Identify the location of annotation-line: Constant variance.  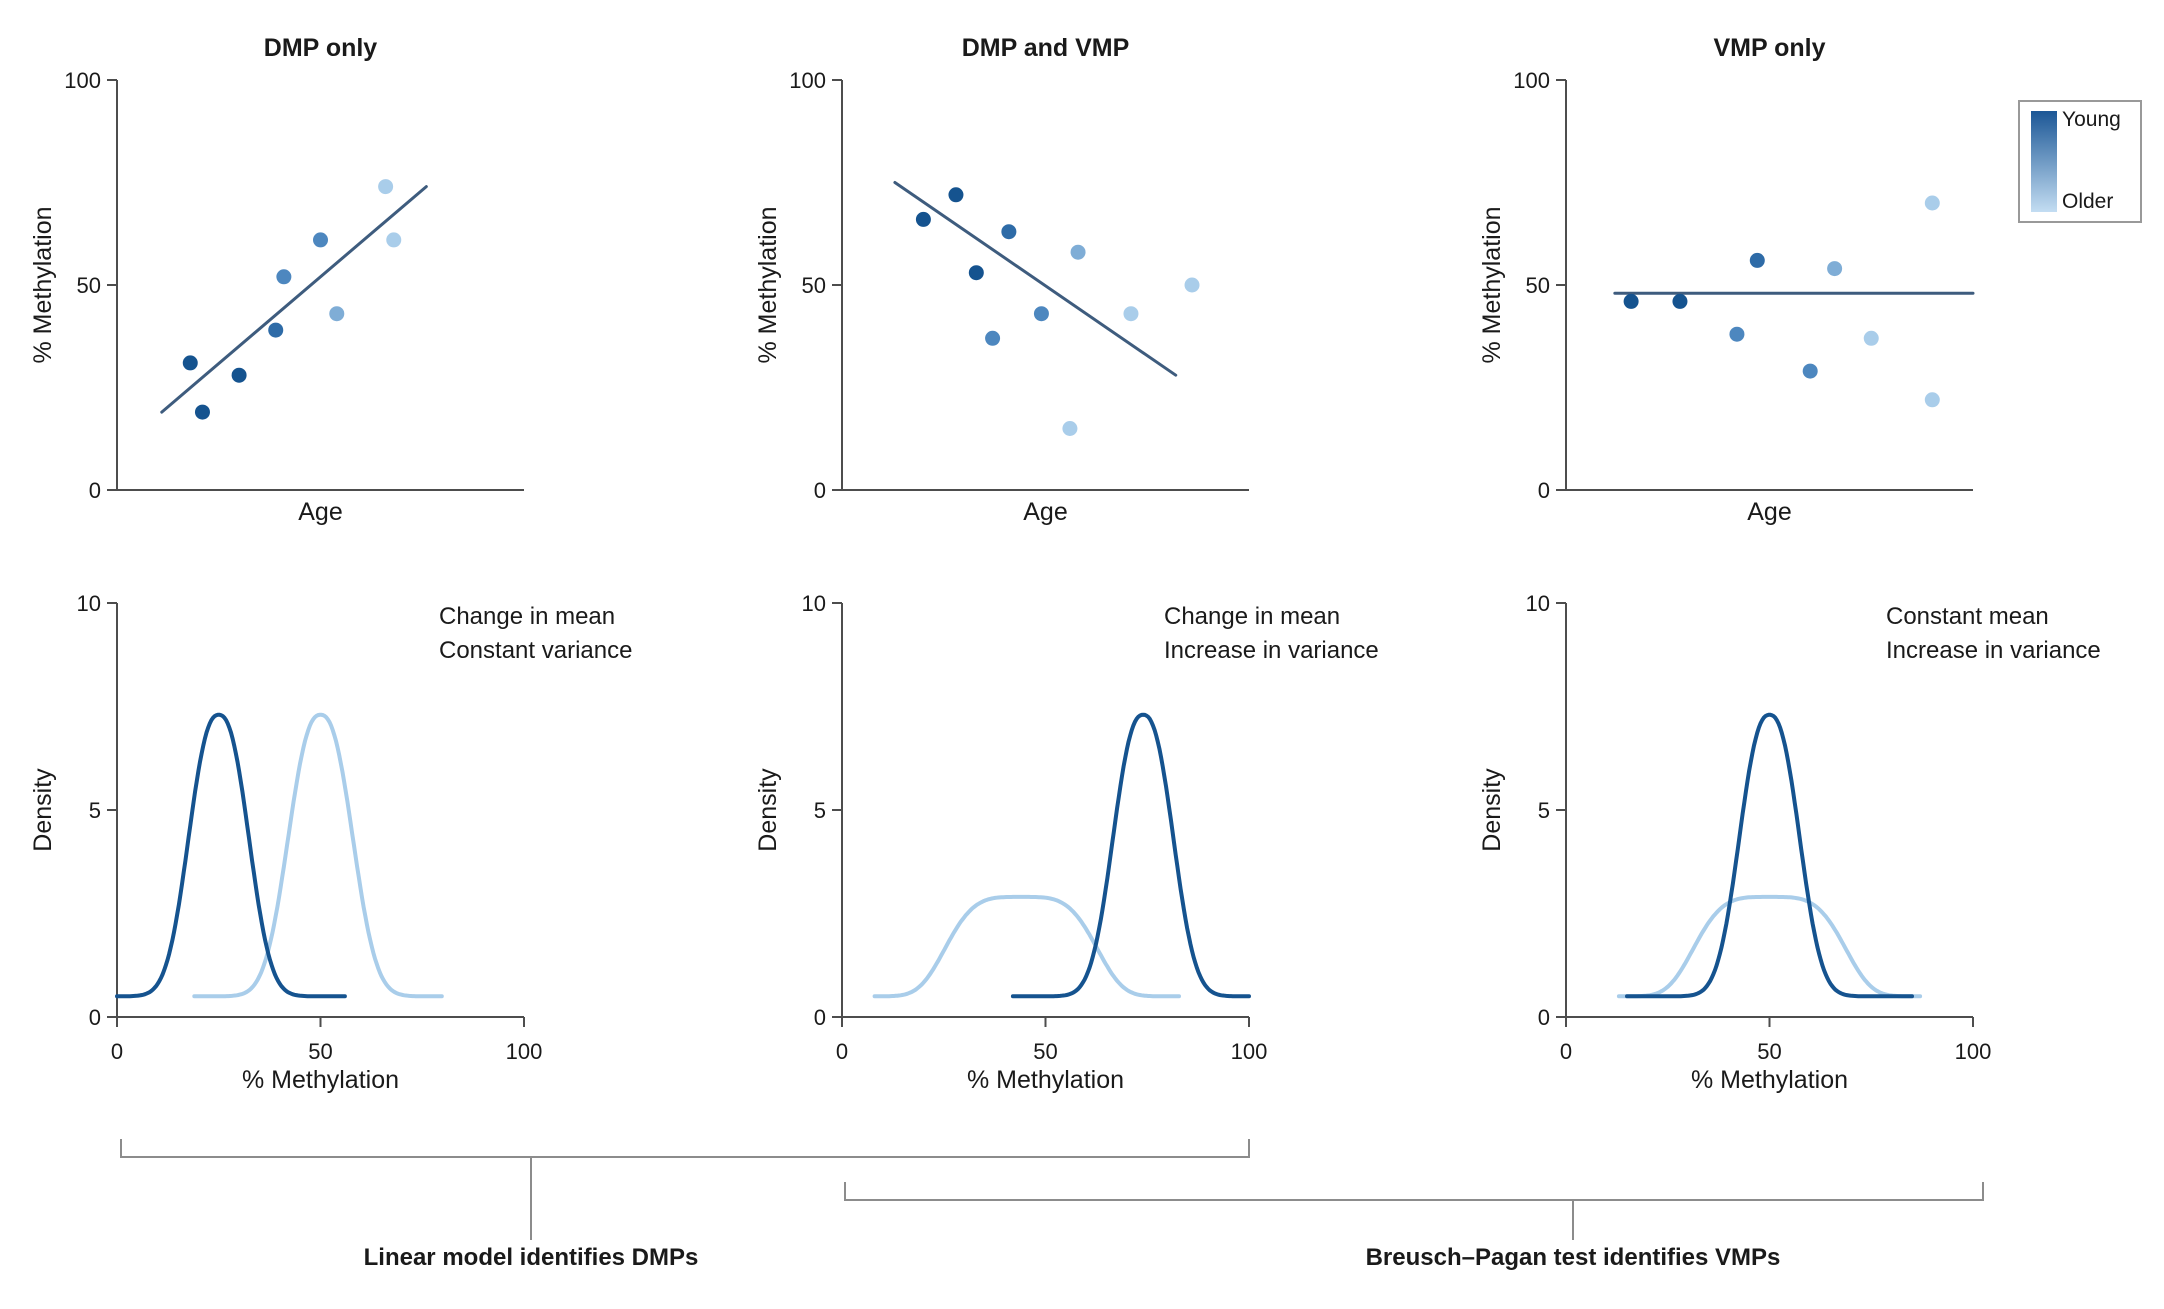
(536, 650).